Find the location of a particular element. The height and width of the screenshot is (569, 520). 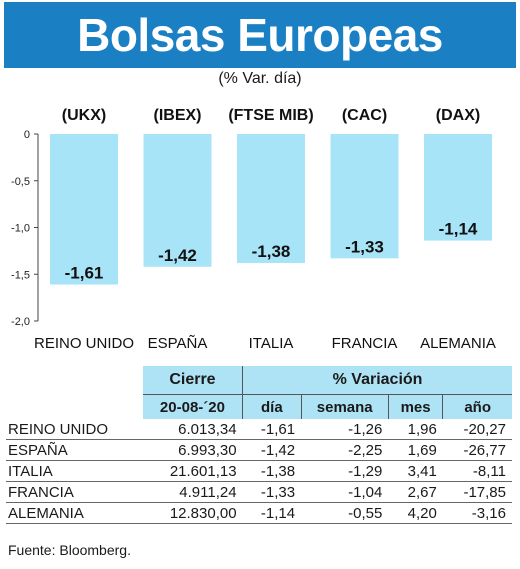

row-semana: -0,55 is located at coordinates (345, 513).